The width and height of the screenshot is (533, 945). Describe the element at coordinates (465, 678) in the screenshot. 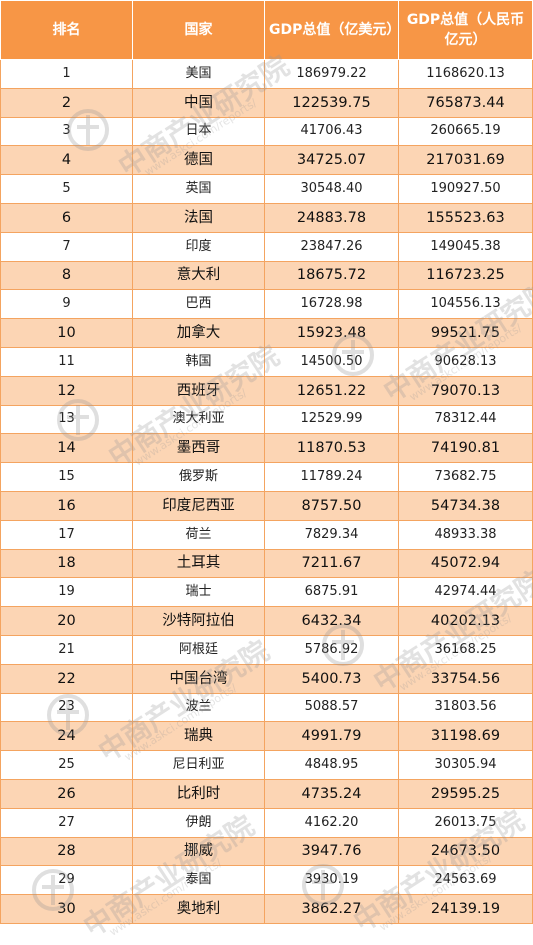

I see `cell-gdp-rmb: 33754.56` at that location.